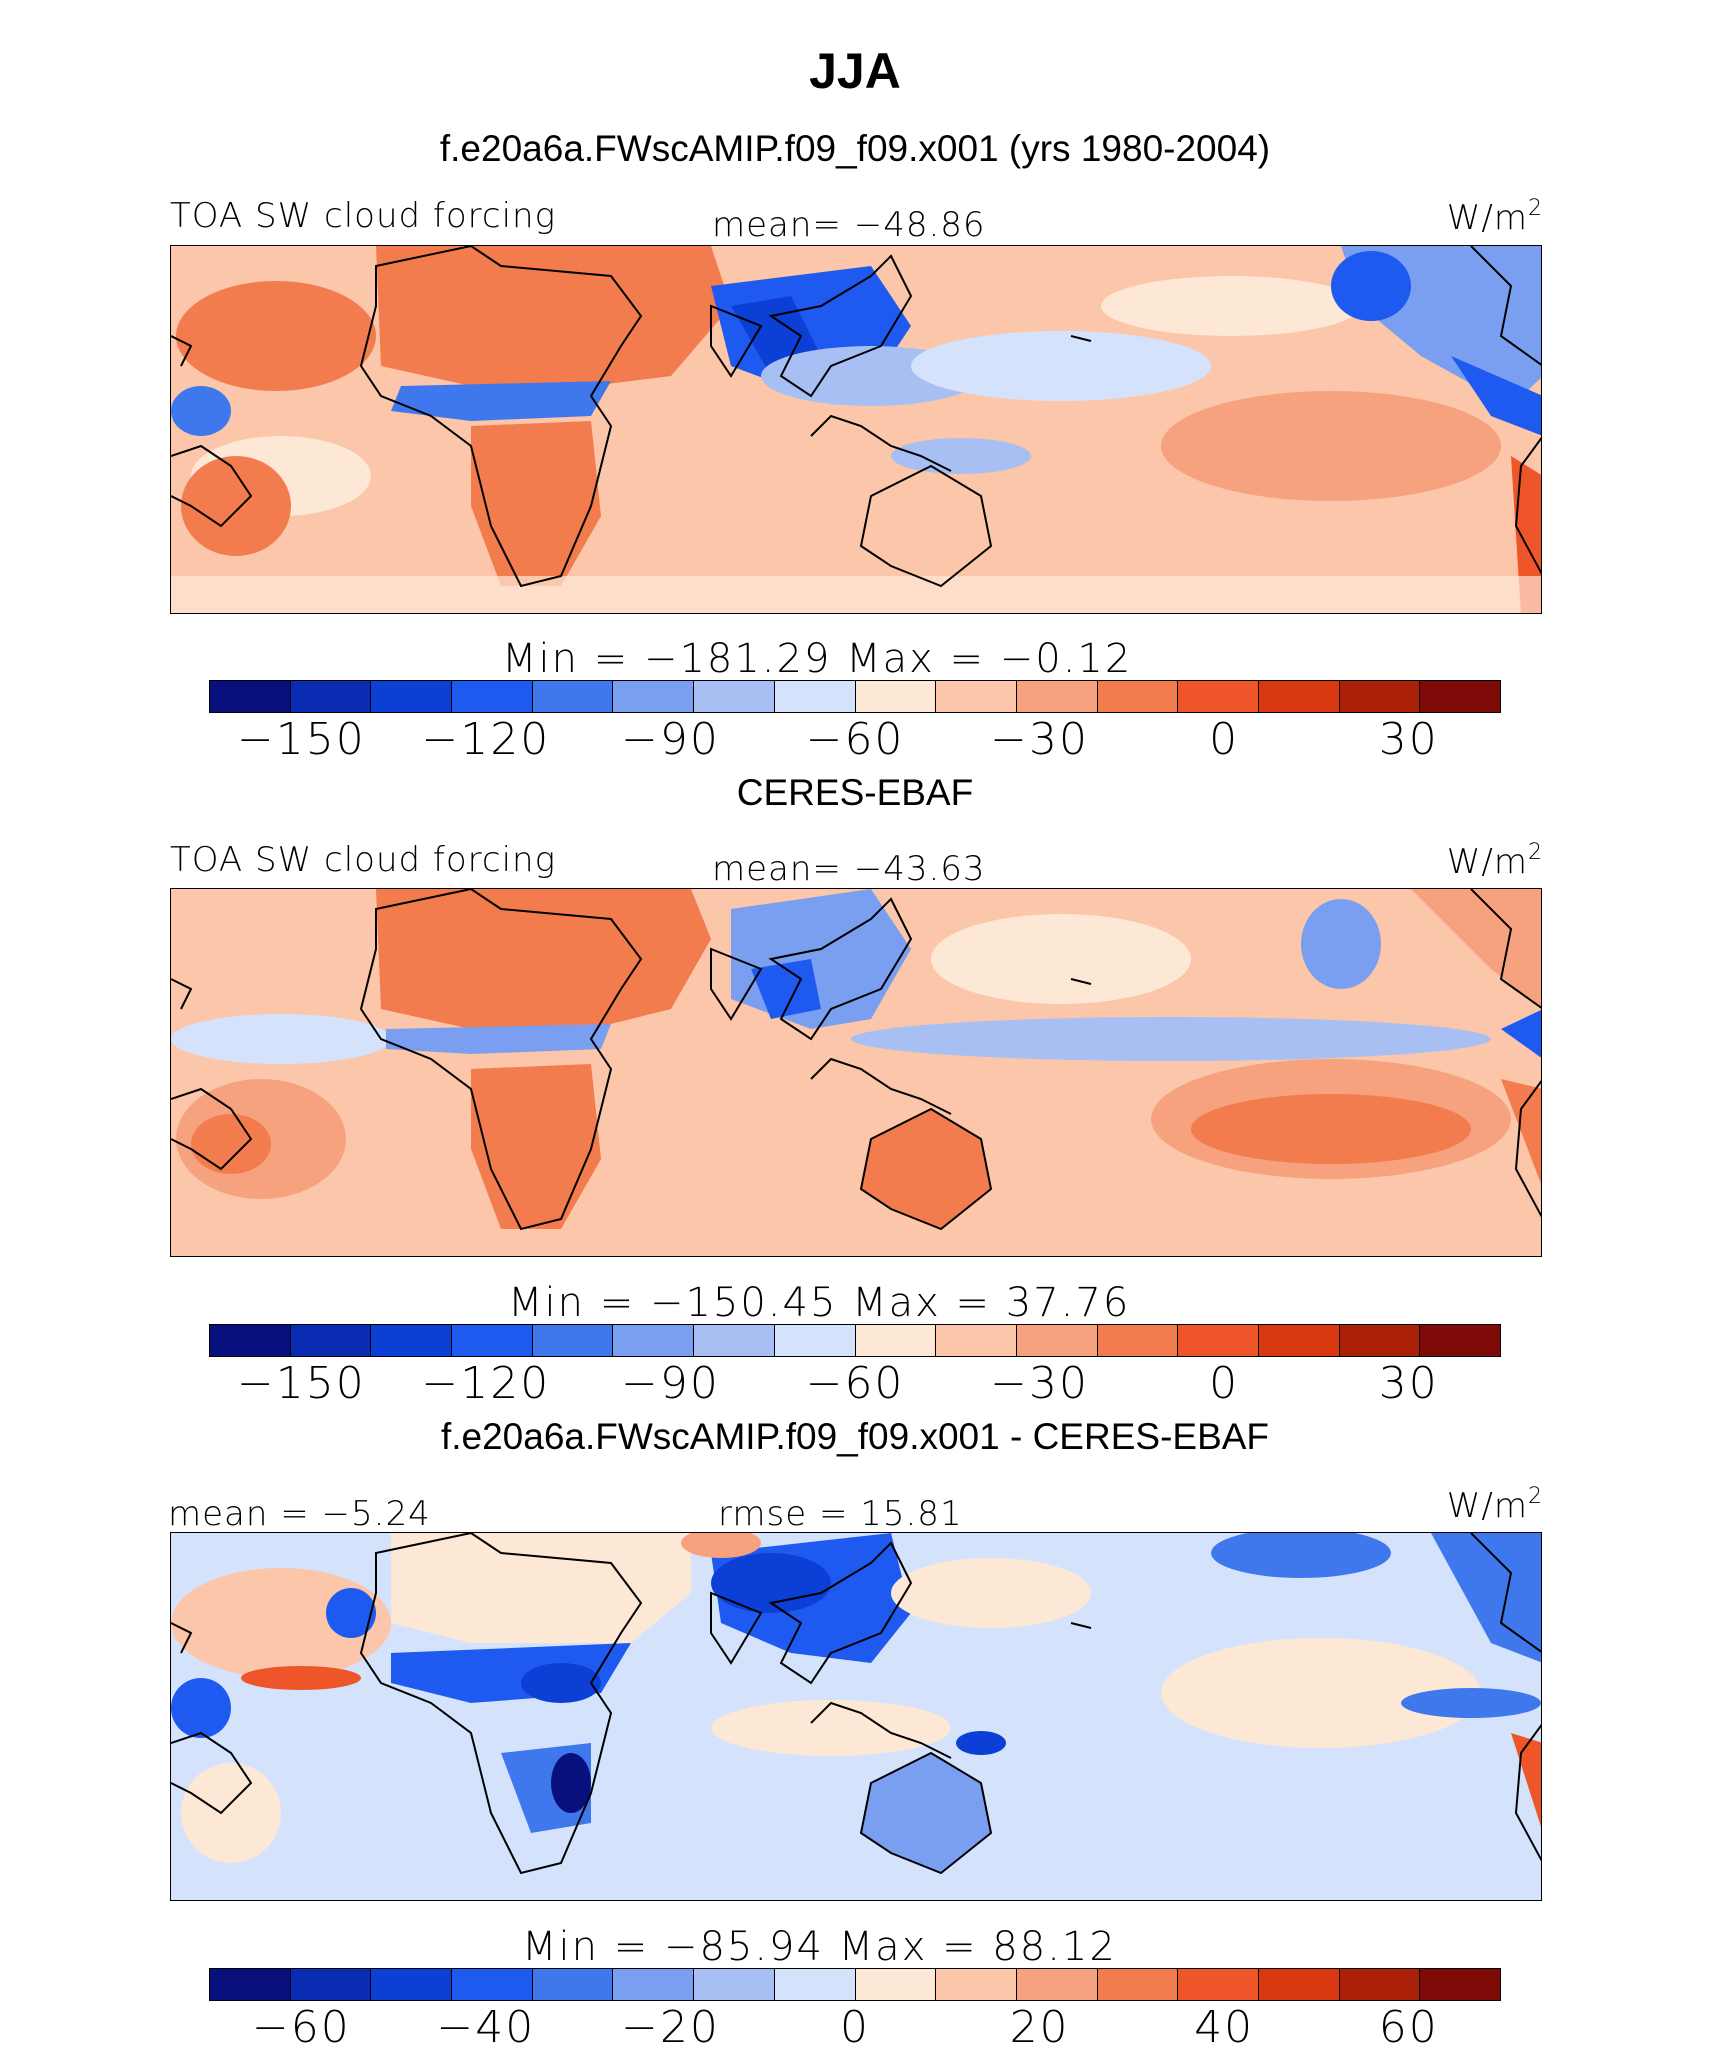 The height and width of the screenshot is (2053, 1710). I want to click on panel2-colorbar-ticks: −150 −120 −90 −60 −30 0 30, so click(855, 1383).